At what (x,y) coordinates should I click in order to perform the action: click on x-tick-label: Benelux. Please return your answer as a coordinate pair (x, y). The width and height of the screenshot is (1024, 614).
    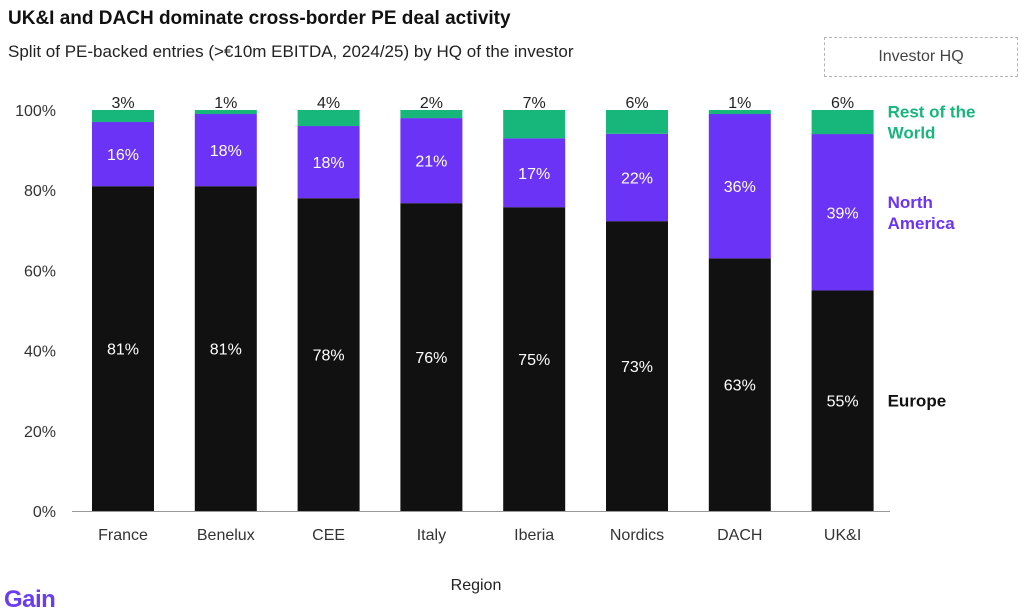
    Looking at the image, I should click on (226, 535).